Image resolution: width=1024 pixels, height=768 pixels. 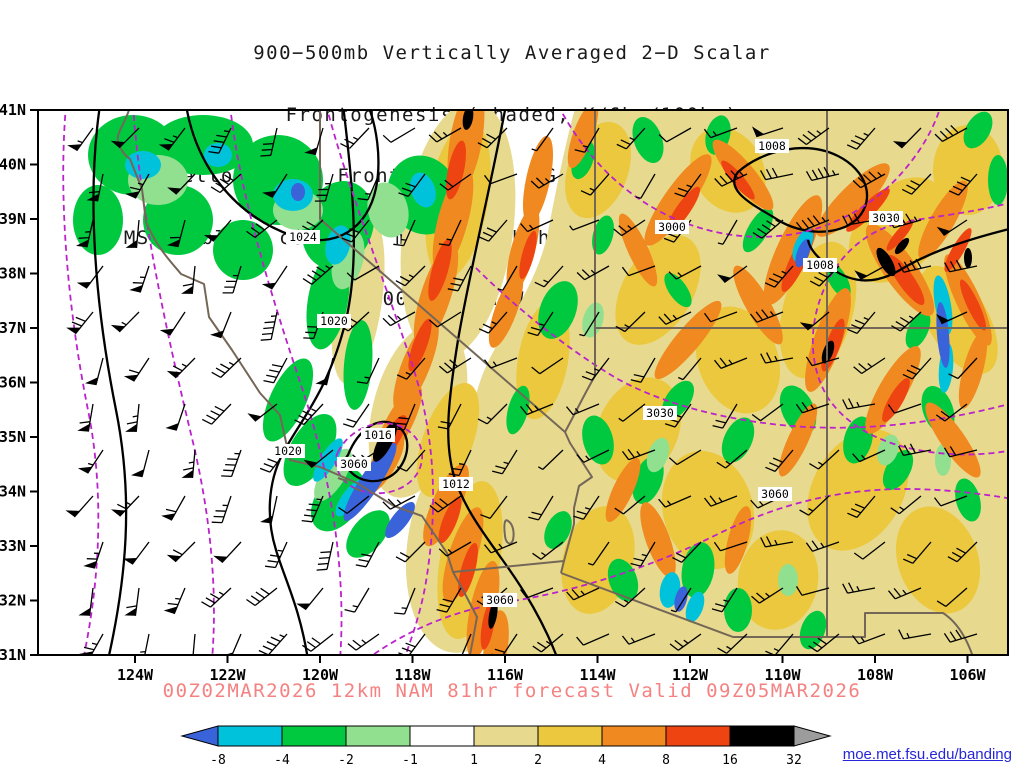 What do you see at coordinates (412, 675) in the screenshot?
I see `svg-text: 118W` at bounding box center [412, 675].